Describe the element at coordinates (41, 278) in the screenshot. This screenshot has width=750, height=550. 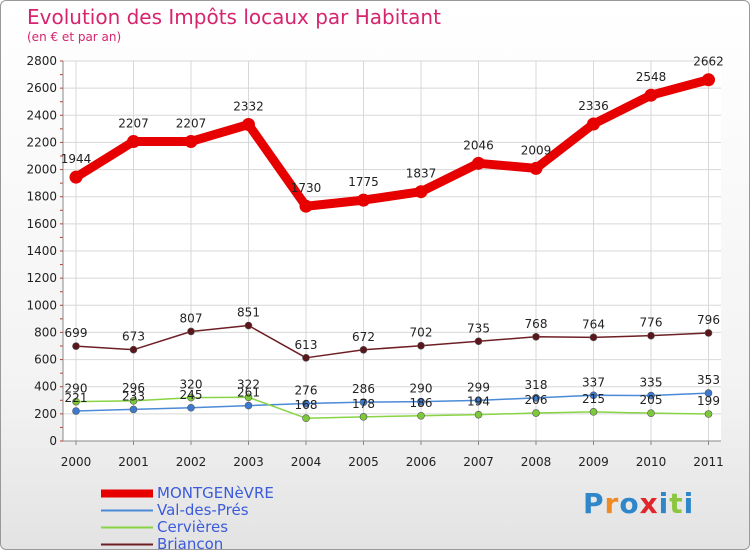
I see `y-tick-label: 1200` at that location.